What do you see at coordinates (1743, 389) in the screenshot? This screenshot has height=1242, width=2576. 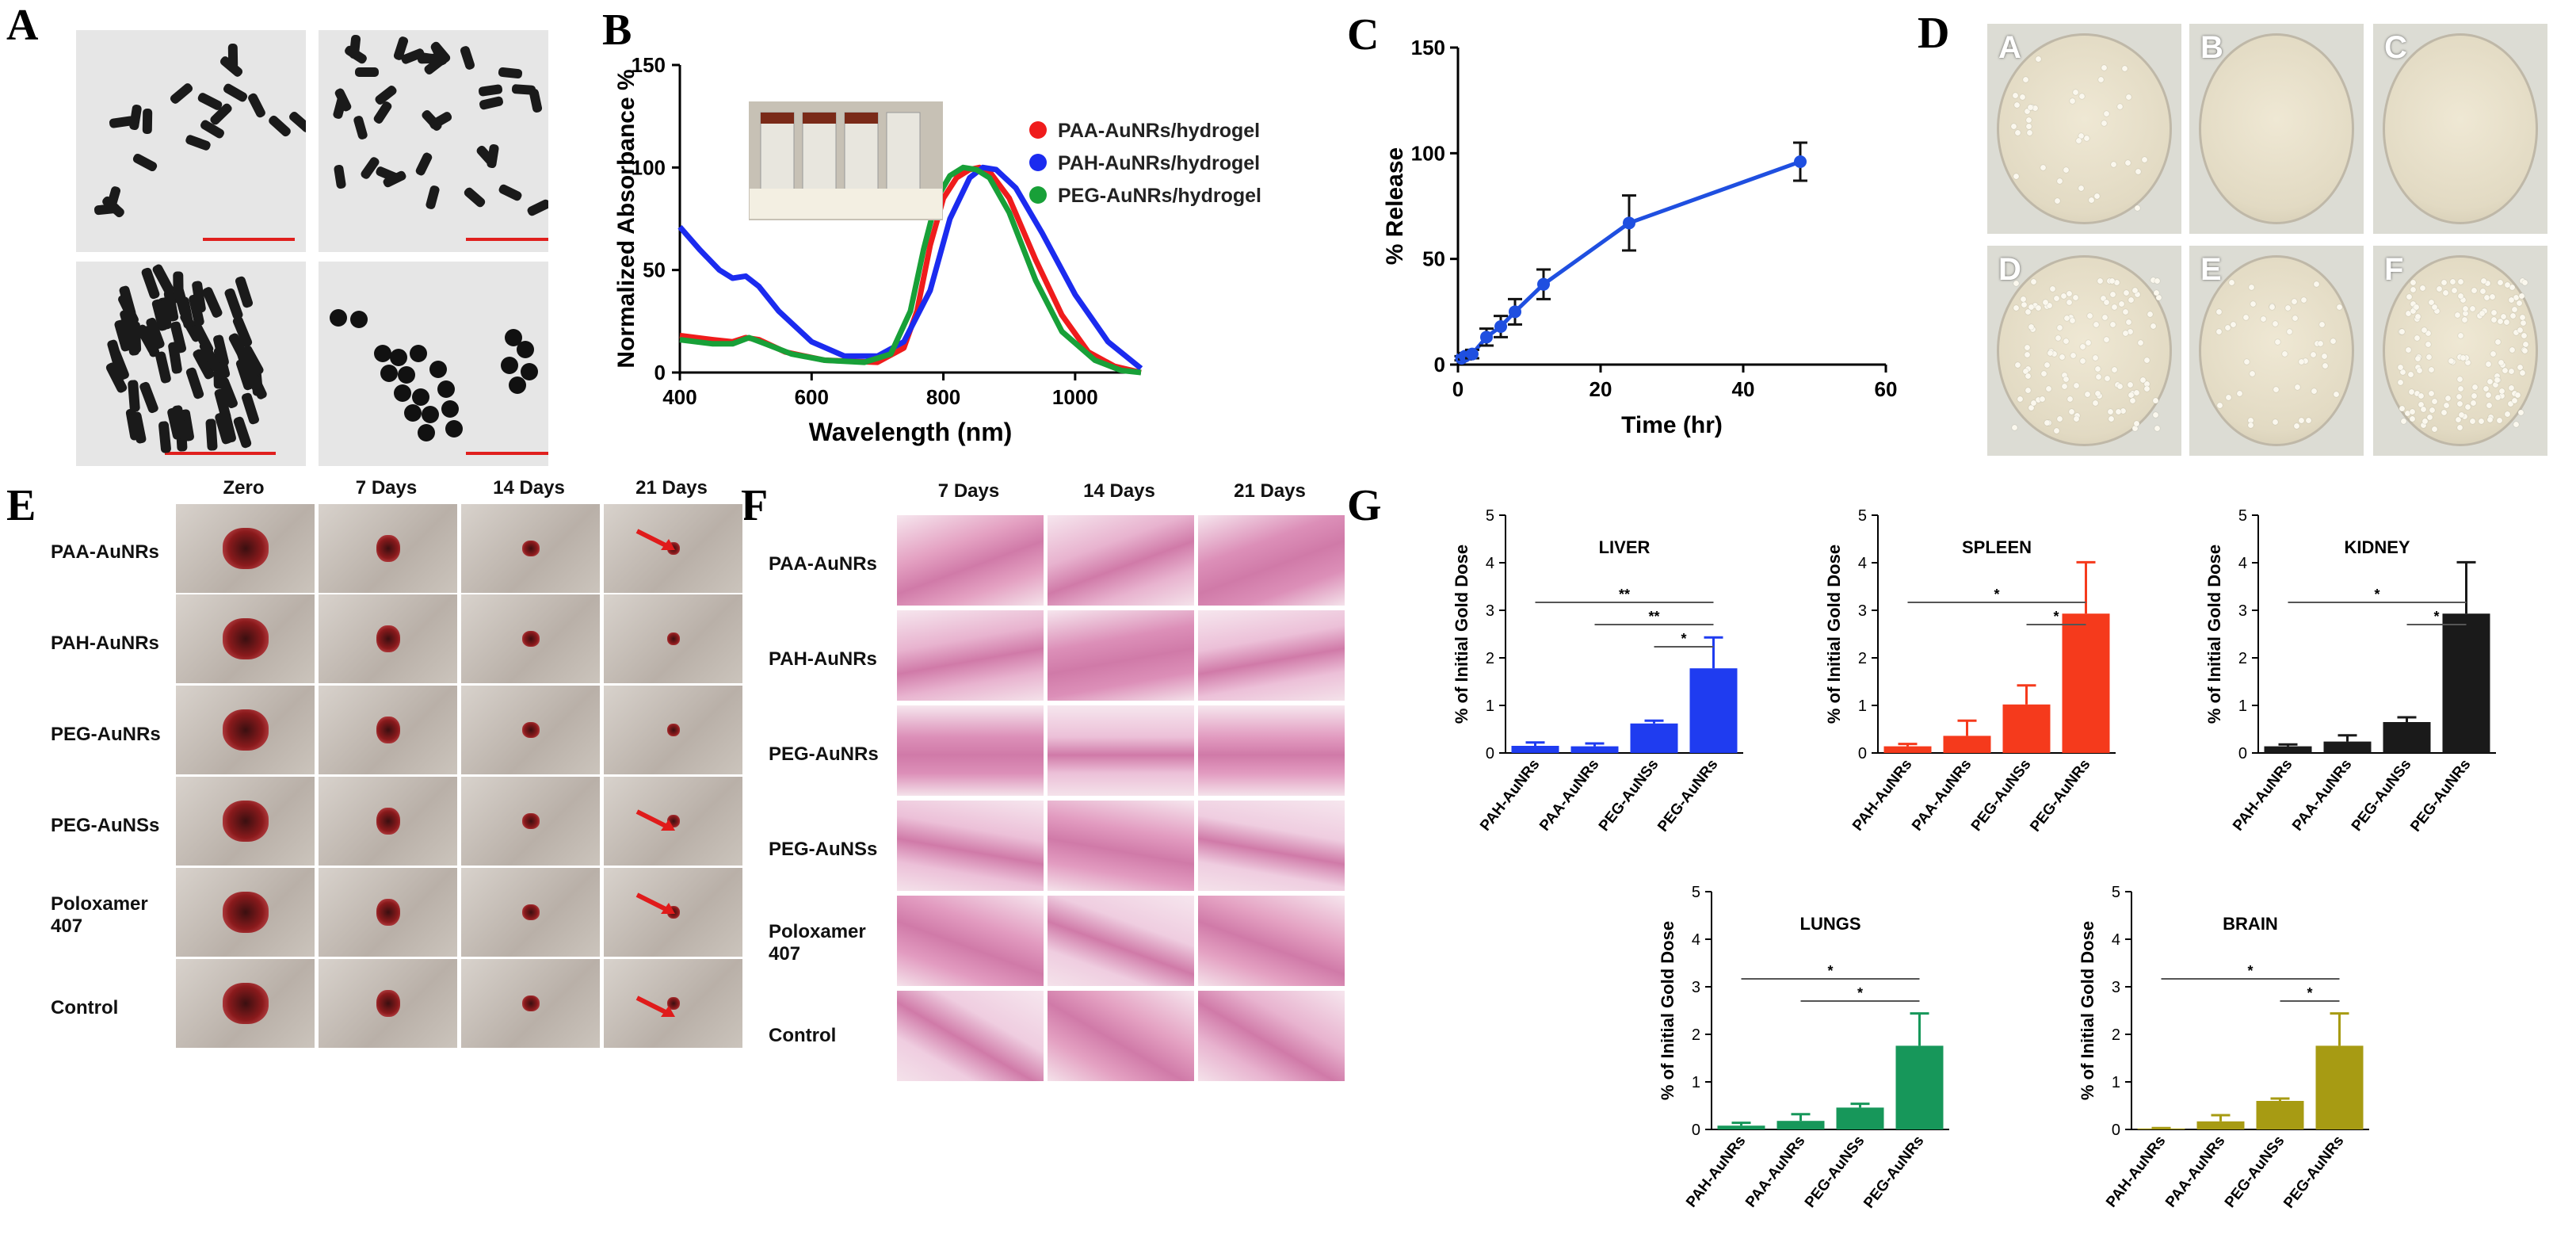 I see `x-tick-label: 40` at bounding box center [1743, 389].